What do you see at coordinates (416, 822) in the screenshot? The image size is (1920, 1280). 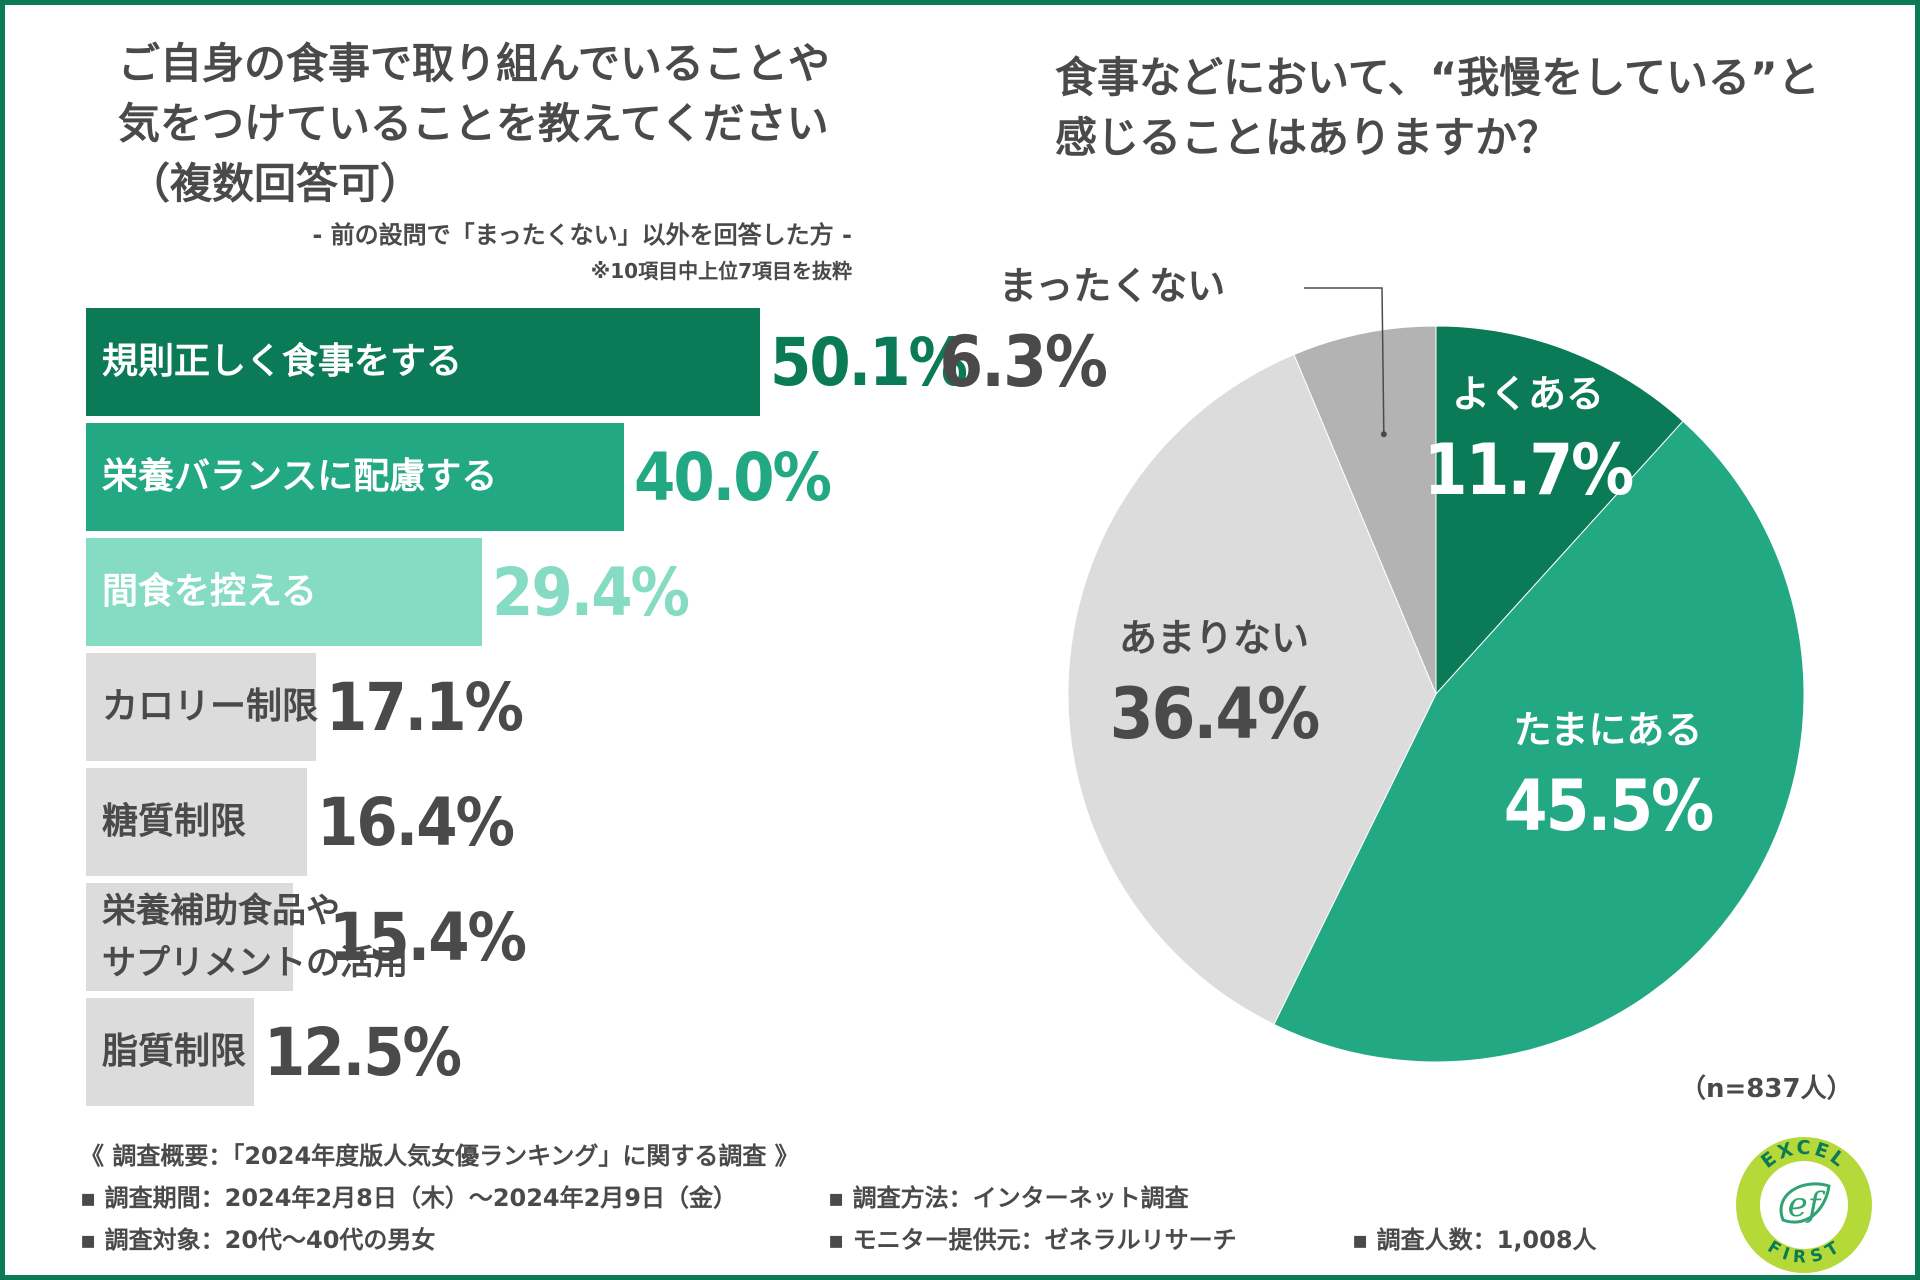 I see `bar-value-label: 16.4%` at bounding box center [416, 822].